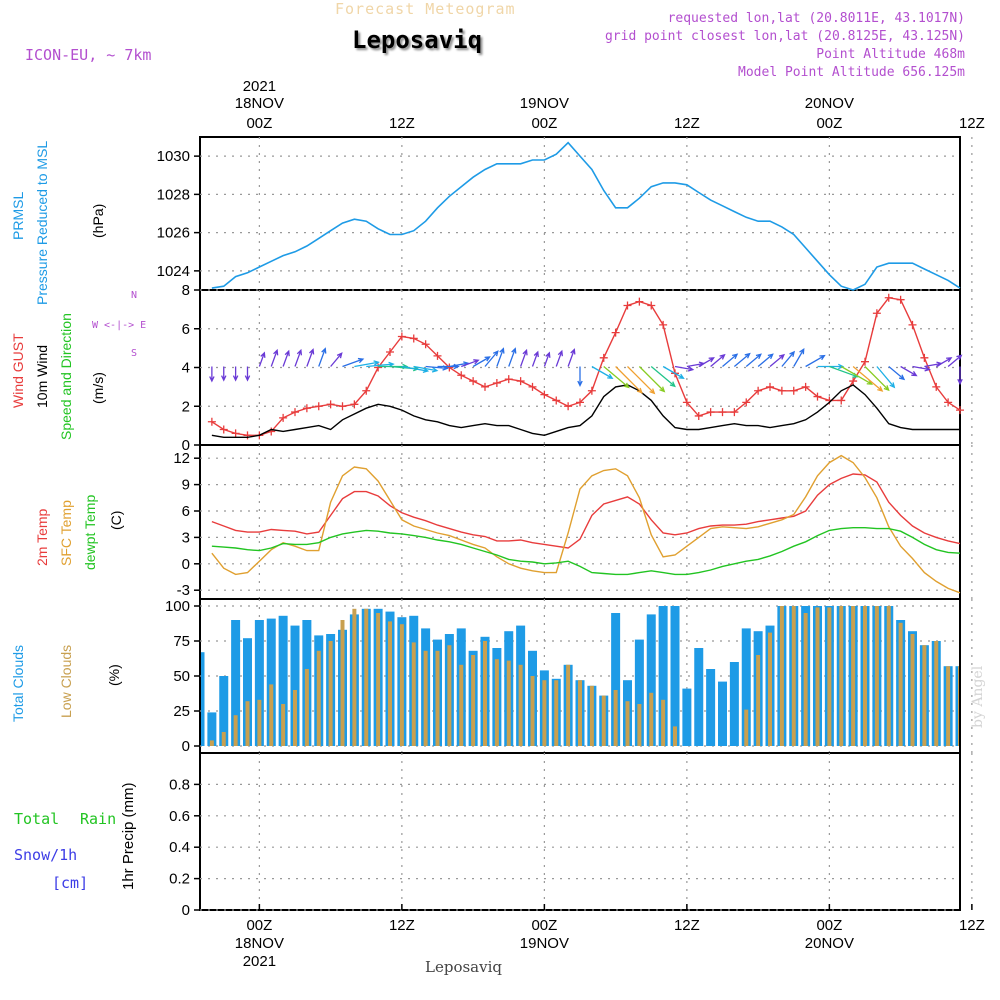 The width and height of the screenshot is (1000, 1000). What do you see at coordinates (544, 925) in the screenshot?
I see `bottom-time-label: 00Z` at bounding box center [544, 925].